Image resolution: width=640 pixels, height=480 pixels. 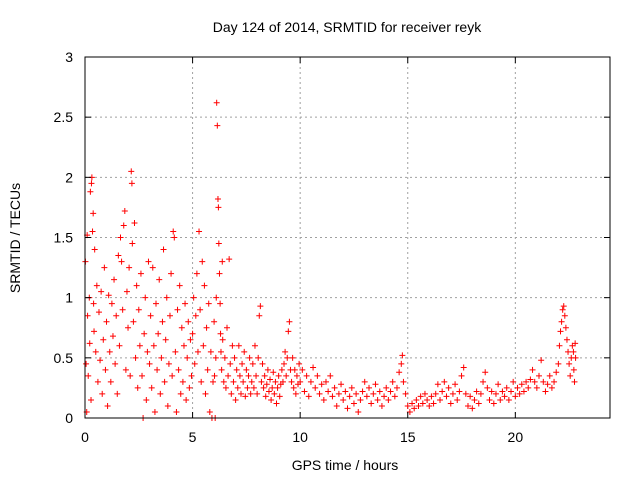 What do you see at coordinates (69, 298) in the screenshot?
I see `y-tick-label: 1` at bounding box center [69, 298].